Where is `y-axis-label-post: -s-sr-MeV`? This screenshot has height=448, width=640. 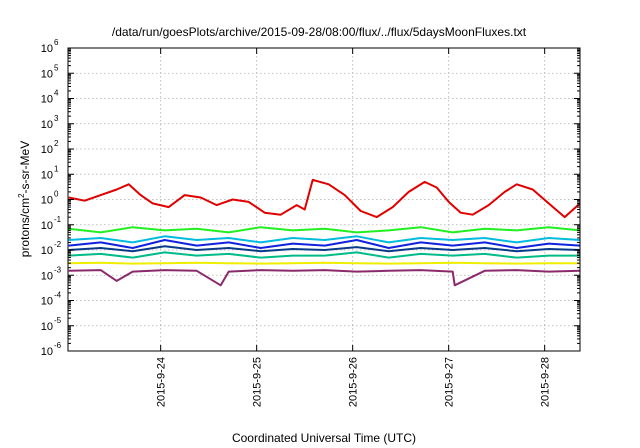 y-axis-label-post: -s-sr-MeV is located at coordinates (25, 167).